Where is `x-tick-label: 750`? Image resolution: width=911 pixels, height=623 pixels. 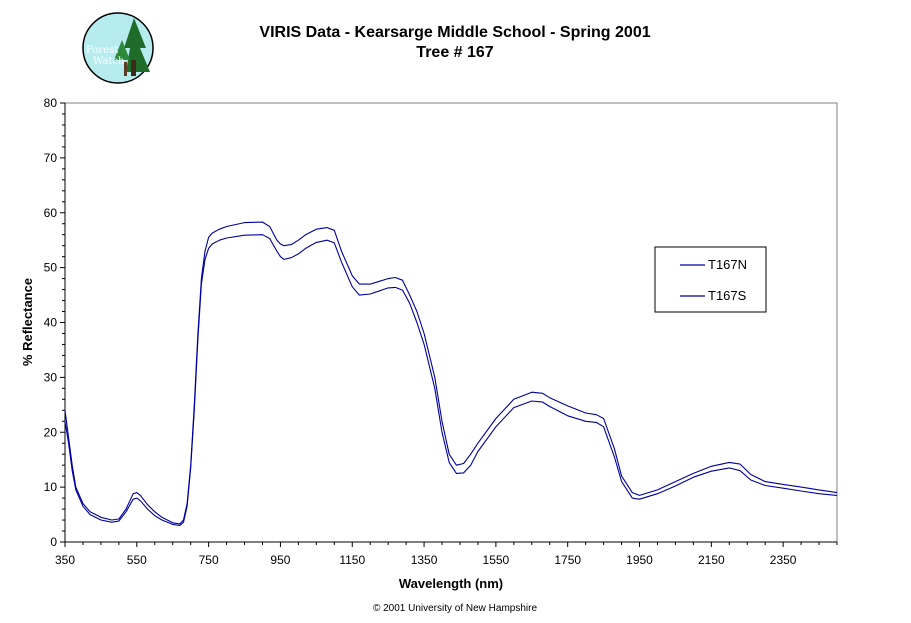 x-tick-label: 750 is located at coordinates (209, 560).